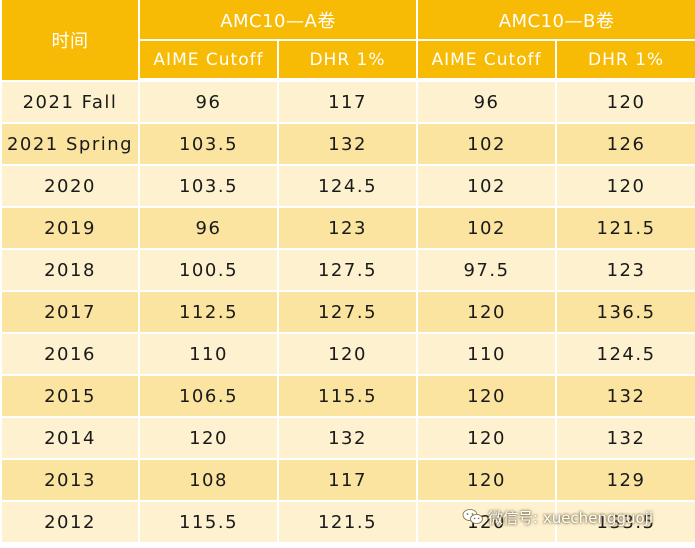 Image resolution: width=695 pixels, height=548 pixels. What do you see at coordinates (71, 397) in the screenshot?
I see `cell-year: 2015` at bounding box center [71, 397].